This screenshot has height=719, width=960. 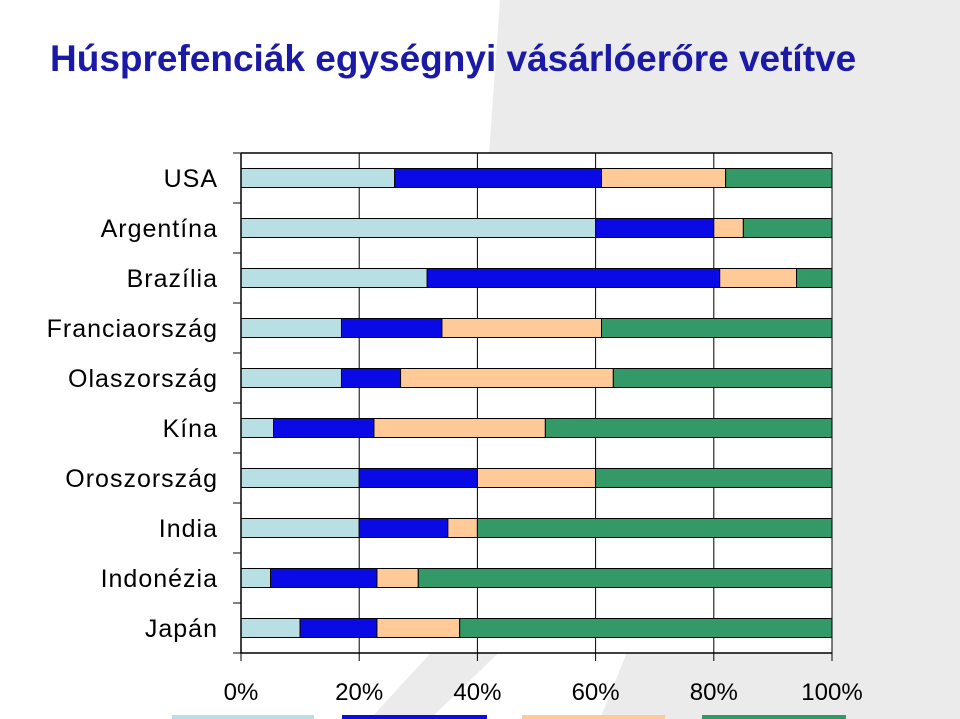 I want to click on category-label: USA, so click(x=191, y=179).